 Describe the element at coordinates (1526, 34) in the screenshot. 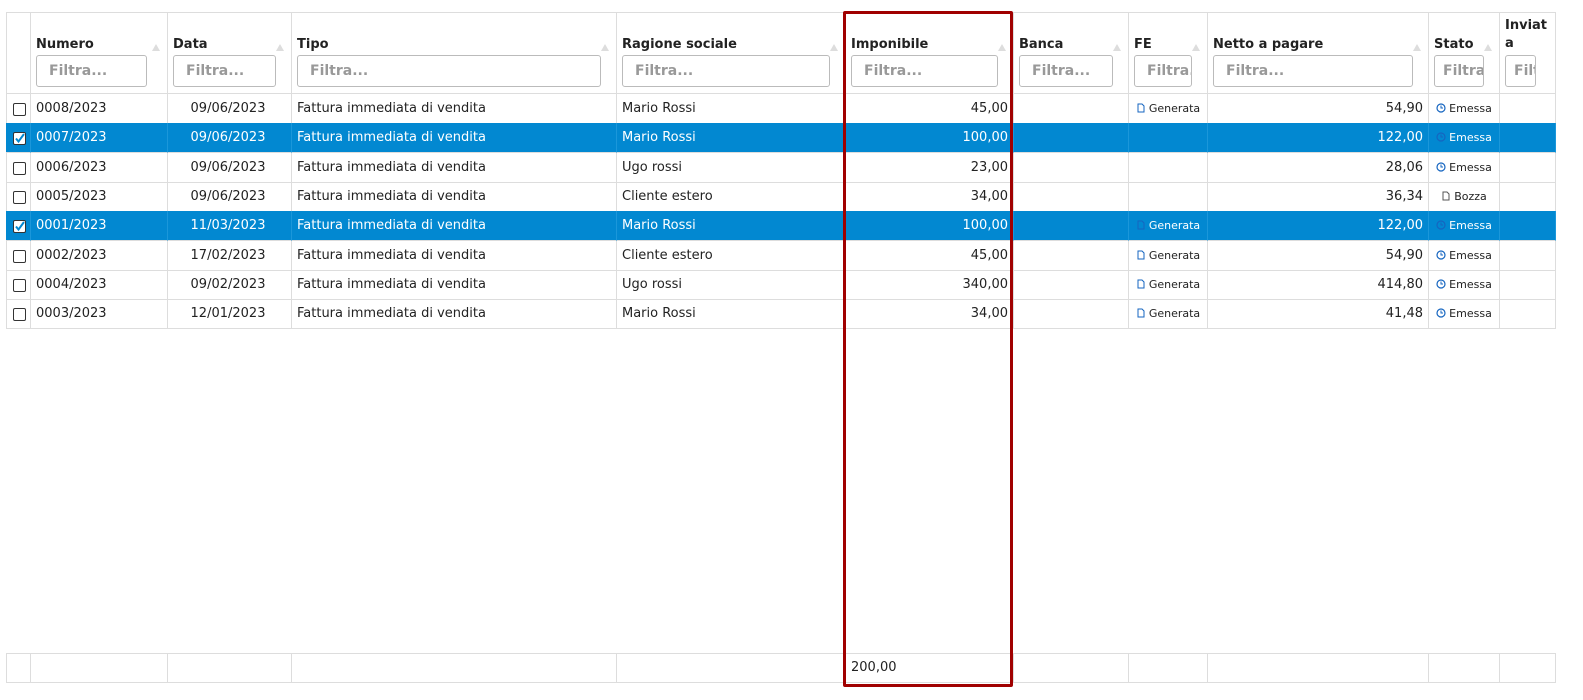

I see `column-header: Inviata` at that location.